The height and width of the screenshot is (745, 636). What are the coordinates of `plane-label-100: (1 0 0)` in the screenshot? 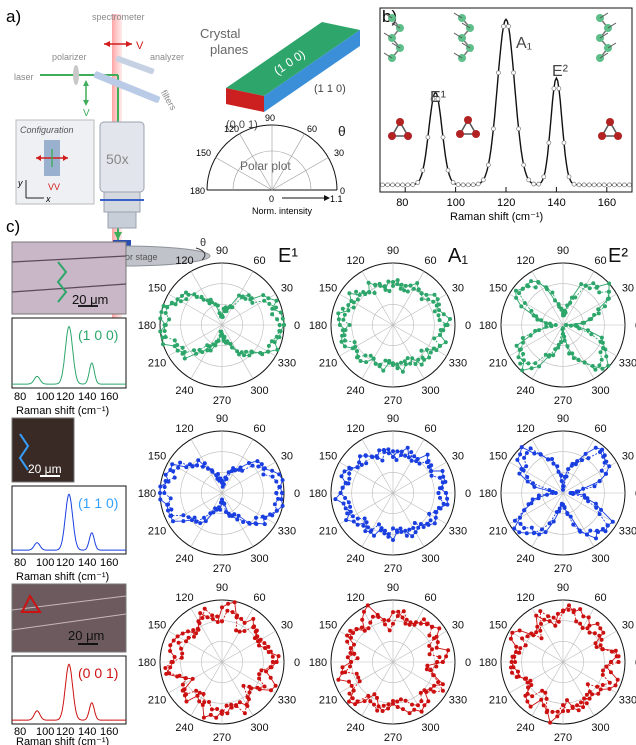 It's located at (98, 335).